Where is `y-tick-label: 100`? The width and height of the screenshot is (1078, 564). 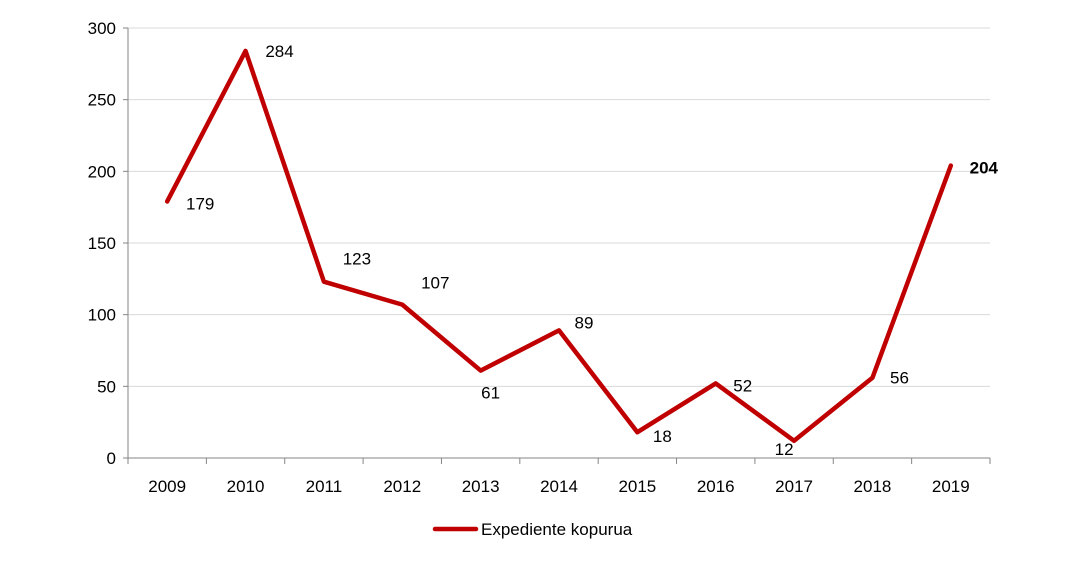 y-tick-label: 100 is located at coordinates (102, 315).